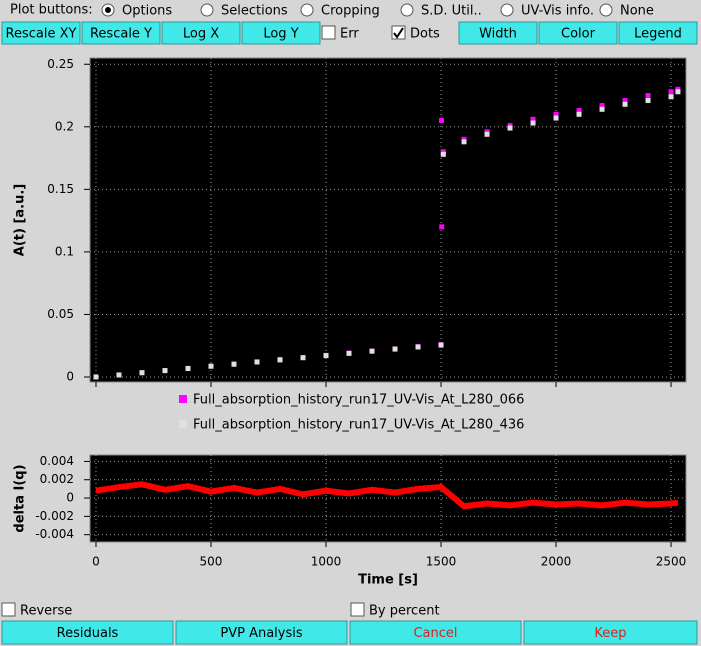  I want to click on y-tick-label: -0.004, so click(54, 534).